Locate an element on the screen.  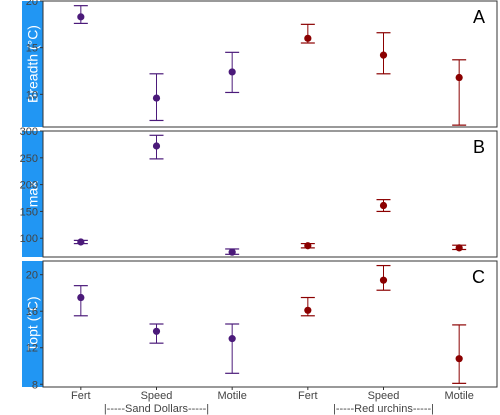
y-tick-label: 250 is located at coordinates (29, 159).